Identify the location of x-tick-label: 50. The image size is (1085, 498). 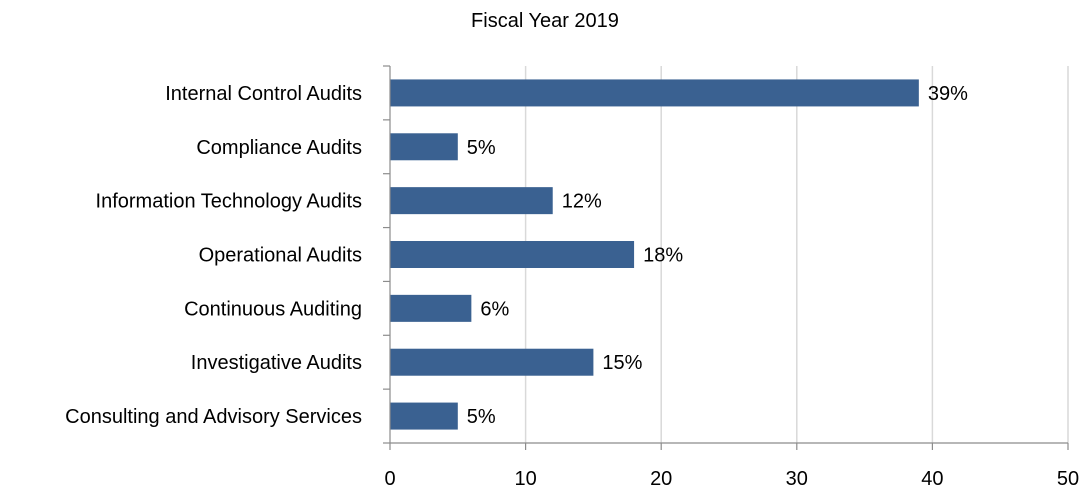
(1068, 479).